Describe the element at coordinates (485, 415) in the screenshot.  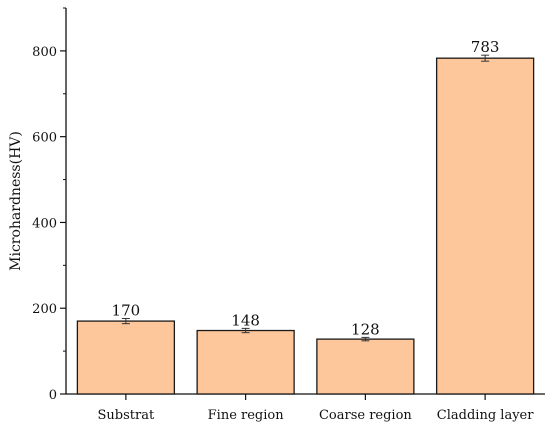
I see `x-tick-label: Cladding layer` at that location.